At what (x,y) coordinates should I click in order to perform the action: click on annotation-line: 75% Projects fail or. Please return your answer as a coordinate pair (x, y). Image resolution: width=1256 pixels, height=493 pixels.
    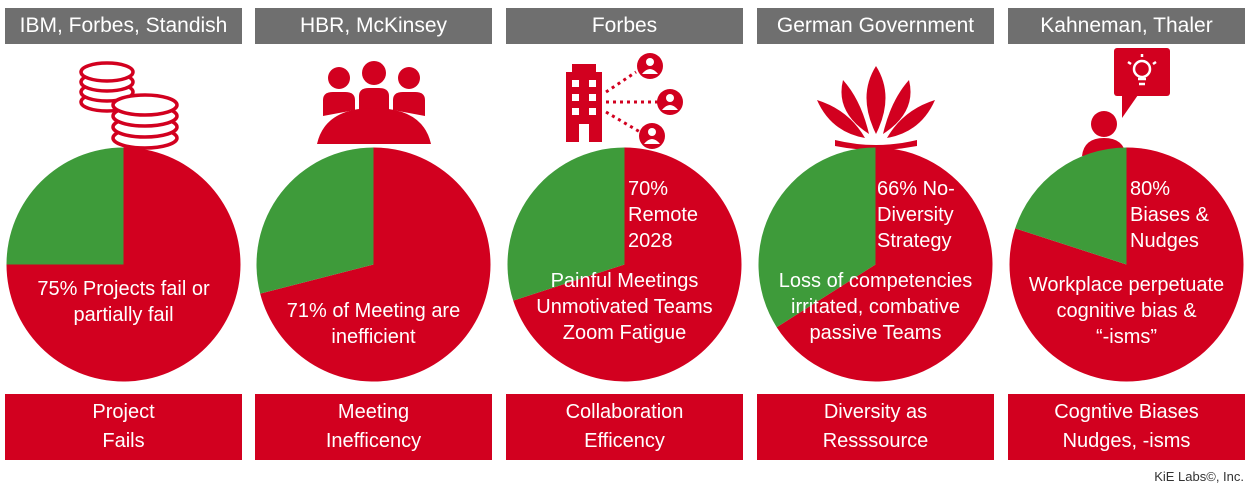
    Looking at the image, I should click on (123, 289).